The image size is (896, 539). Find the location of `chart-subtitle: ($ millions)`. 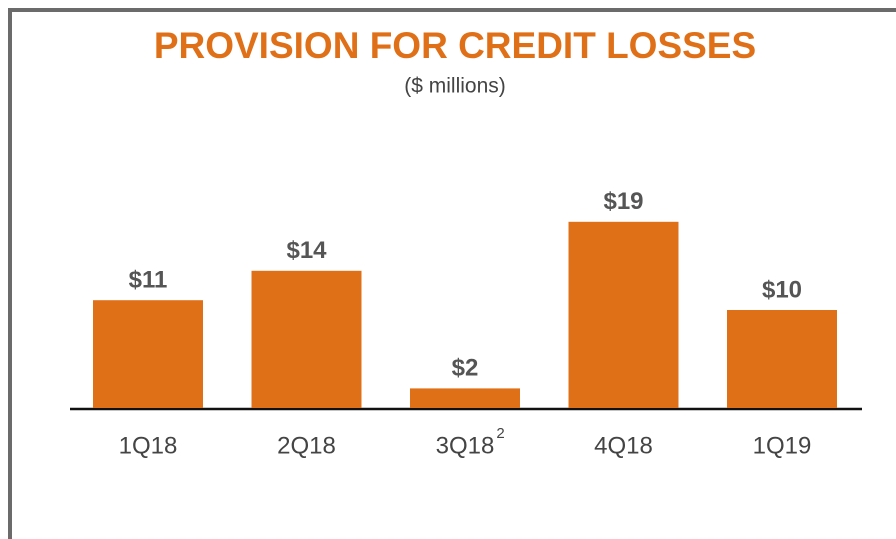

chart-subtitle: ($ millions) is located at coordinates (455, 86).